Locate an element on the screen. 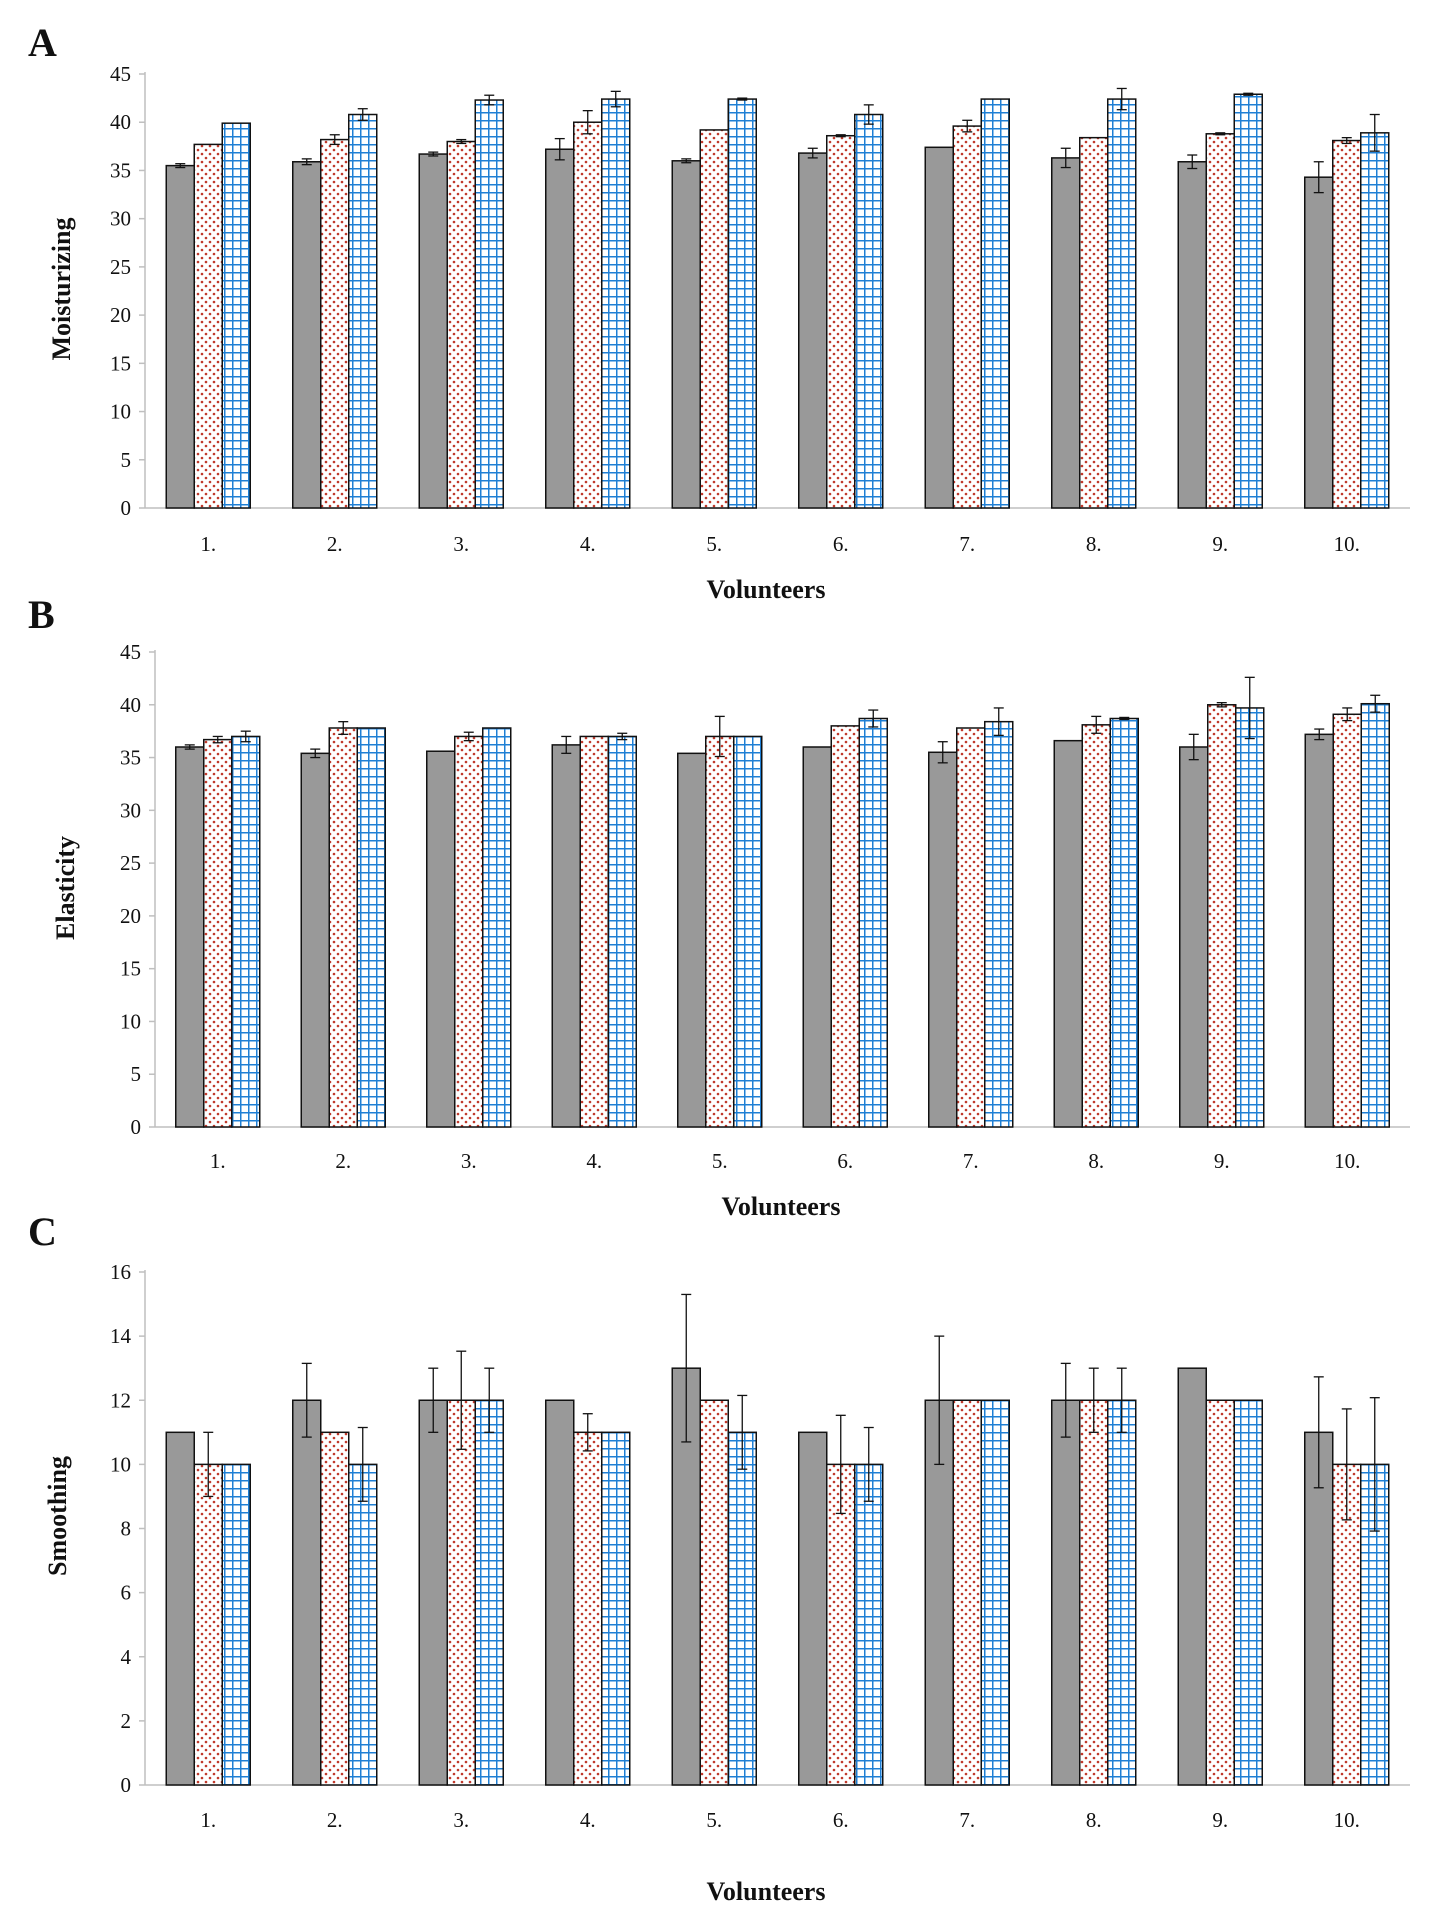 The width and height of the screenshot is (1454, 1925). y-tick-label: 0 is located at coordinates (126, 508).